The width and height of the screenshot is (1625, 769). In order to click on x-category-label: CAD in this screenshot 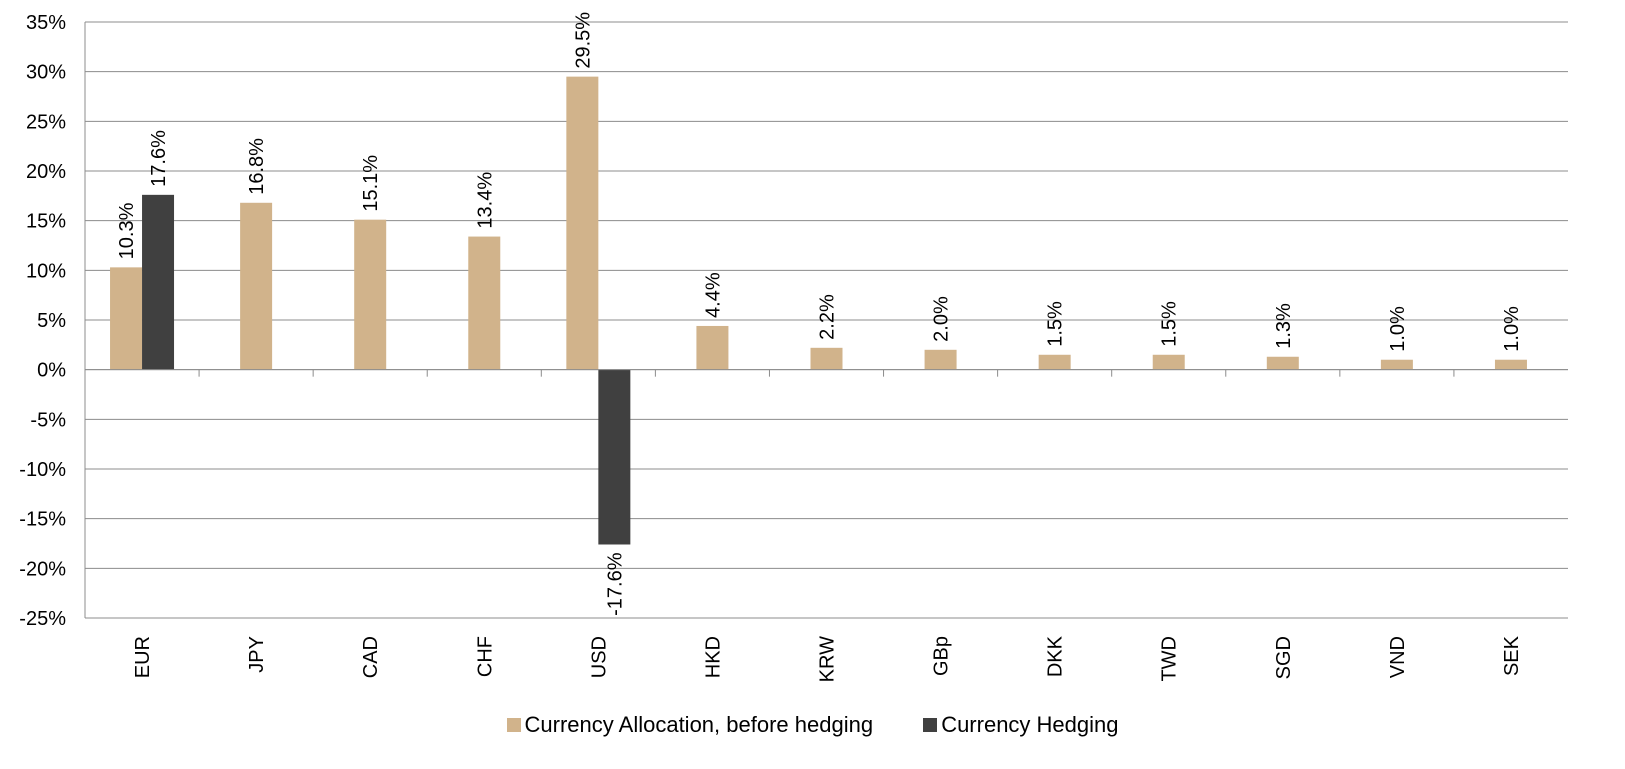, I will do `click(371, 657)`.